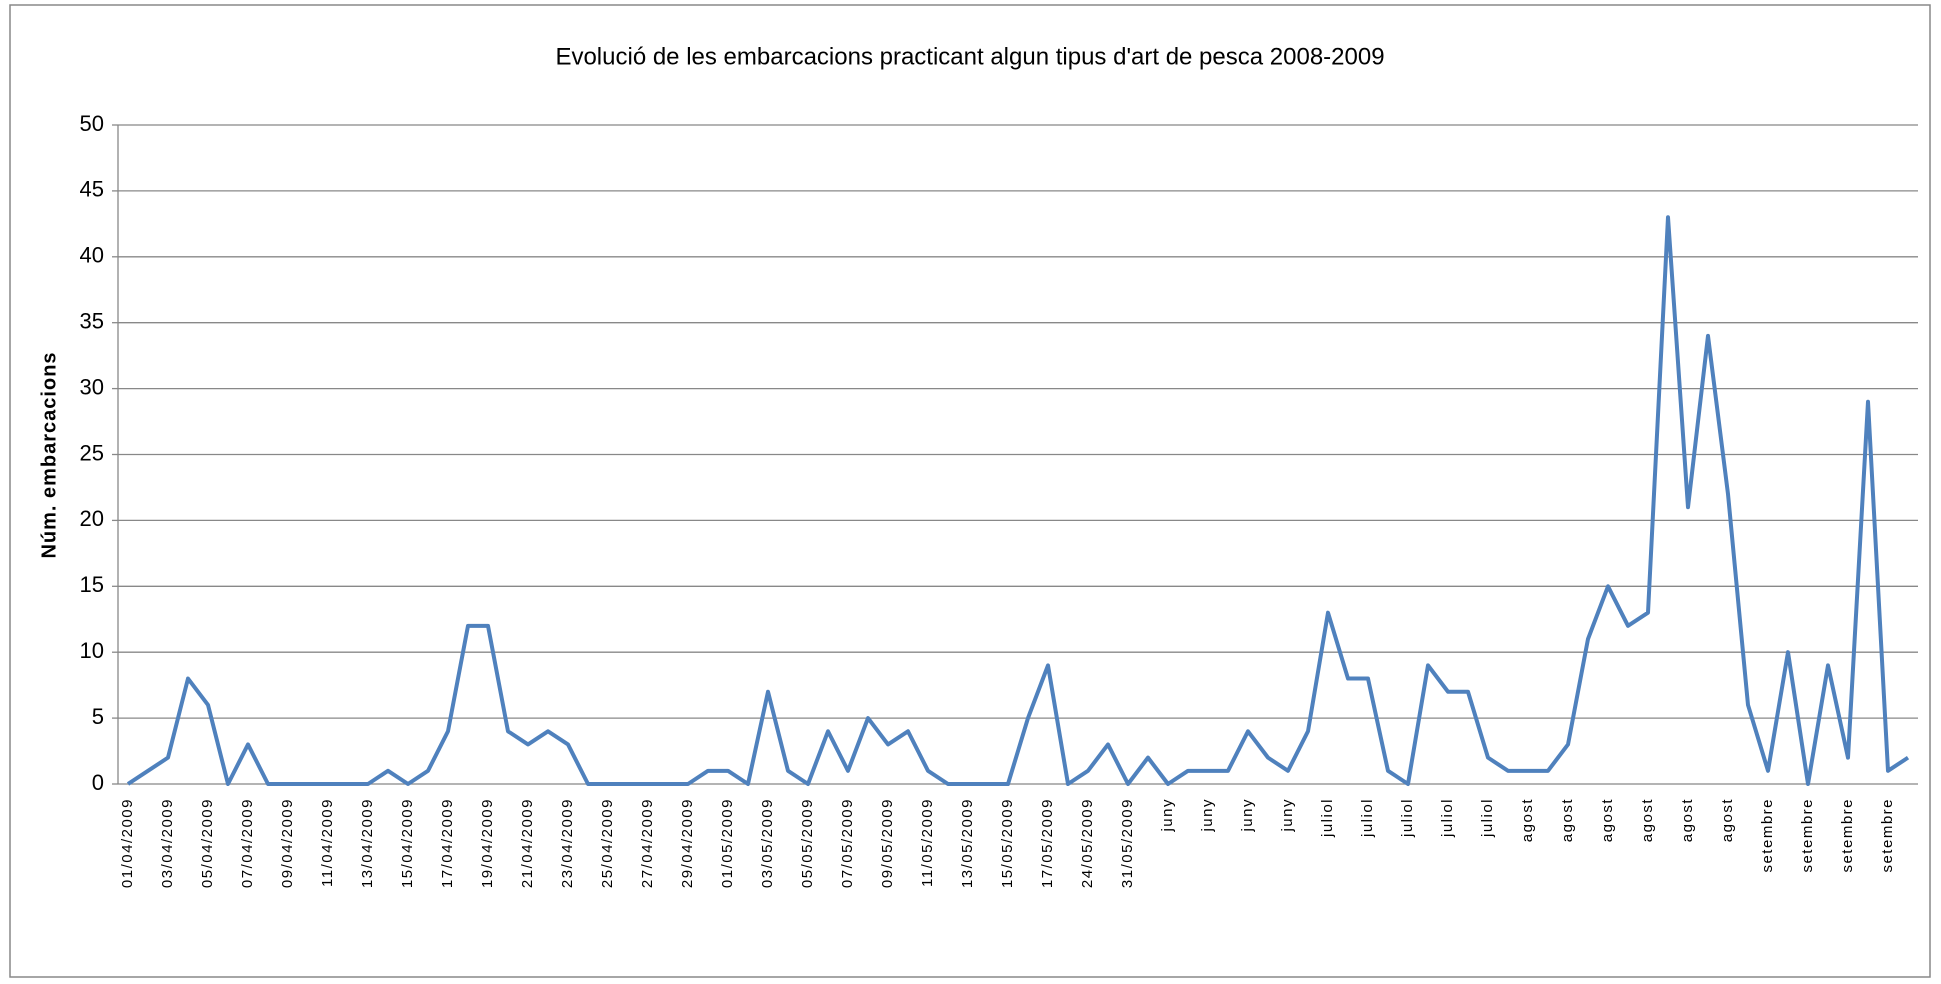 This screenshot has height=984, width=1941. I want to click on x-tick-label: 15/05/2009, so click(1007, 843).